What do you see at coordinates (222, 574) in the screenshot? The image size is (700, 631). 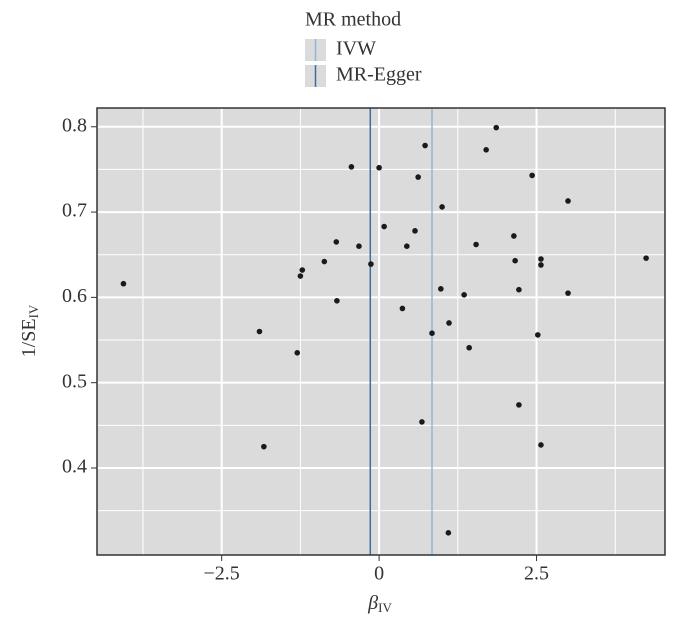 I see `x-tick-label: −2.5` at bounding box center [222, 574].